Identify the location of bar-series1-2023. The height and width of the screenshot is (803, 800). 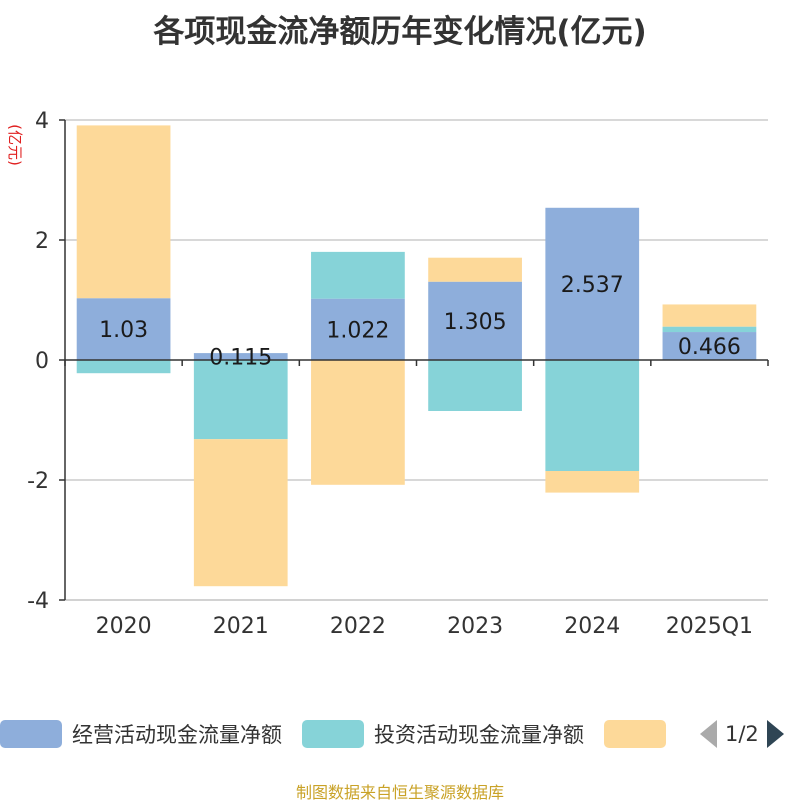
(475, 320).